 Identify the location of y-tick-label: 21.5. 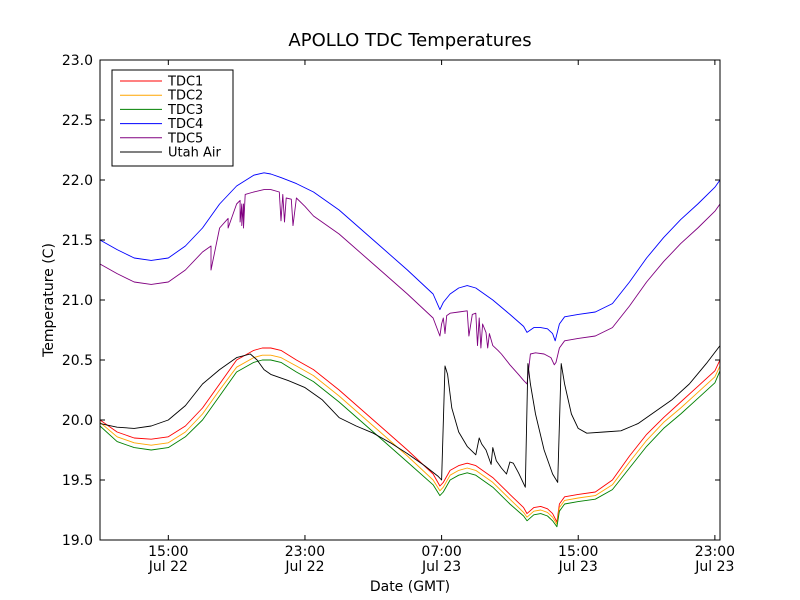
(77, 241).